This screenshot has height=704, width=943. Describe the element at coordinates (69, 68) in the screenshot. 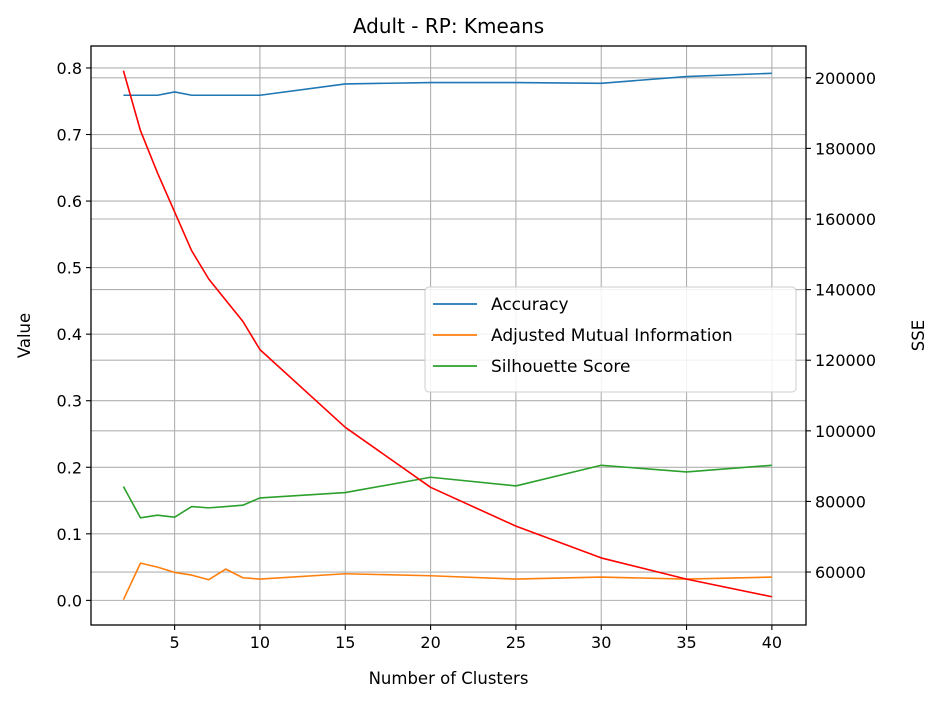

I see `y-tick-label: 0.8` at that location.